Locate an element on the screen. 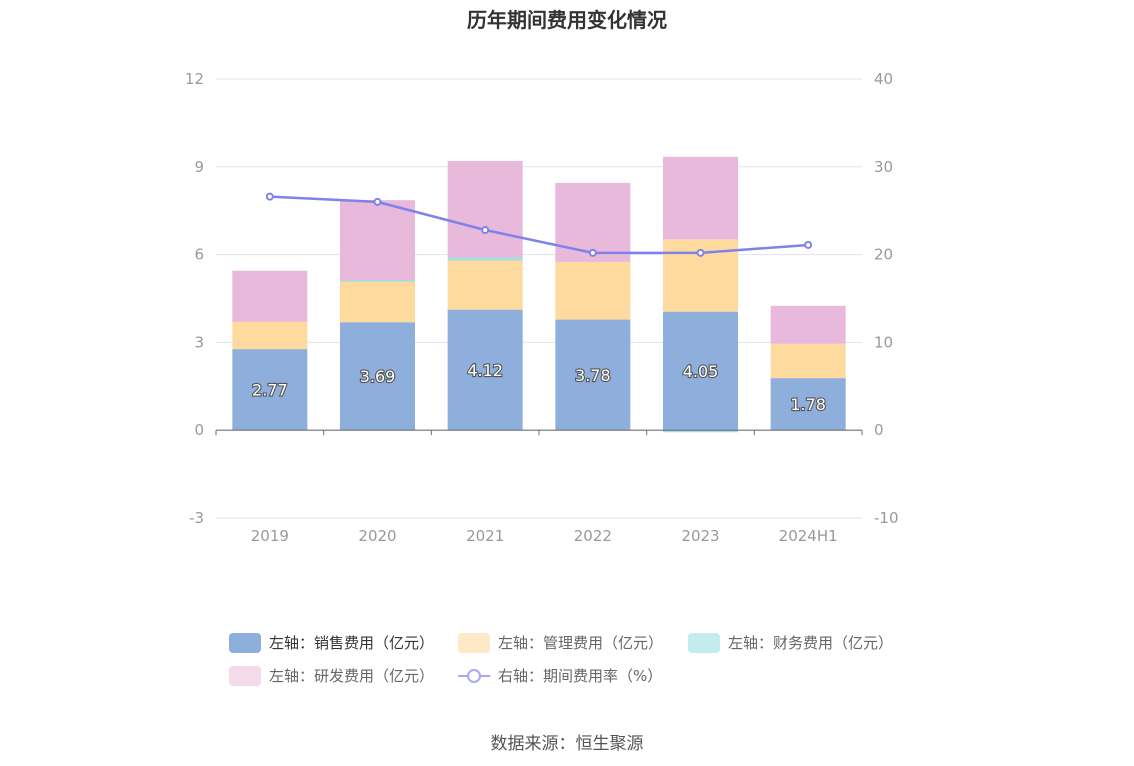 This screenshot has height=766, width=1134. legend-item-admin: 左轴：管理费用（亿元） is located at coordinates (560, 642).